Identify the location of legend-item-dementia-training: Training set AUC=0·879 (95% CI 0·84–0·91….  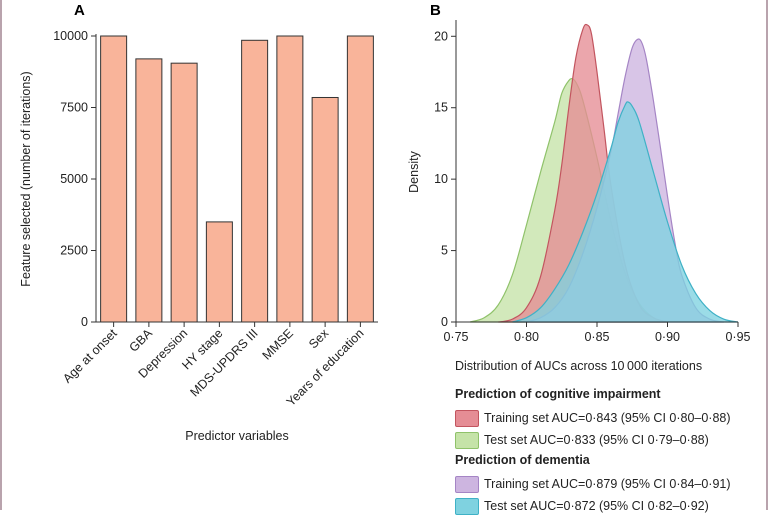
(610, 484).